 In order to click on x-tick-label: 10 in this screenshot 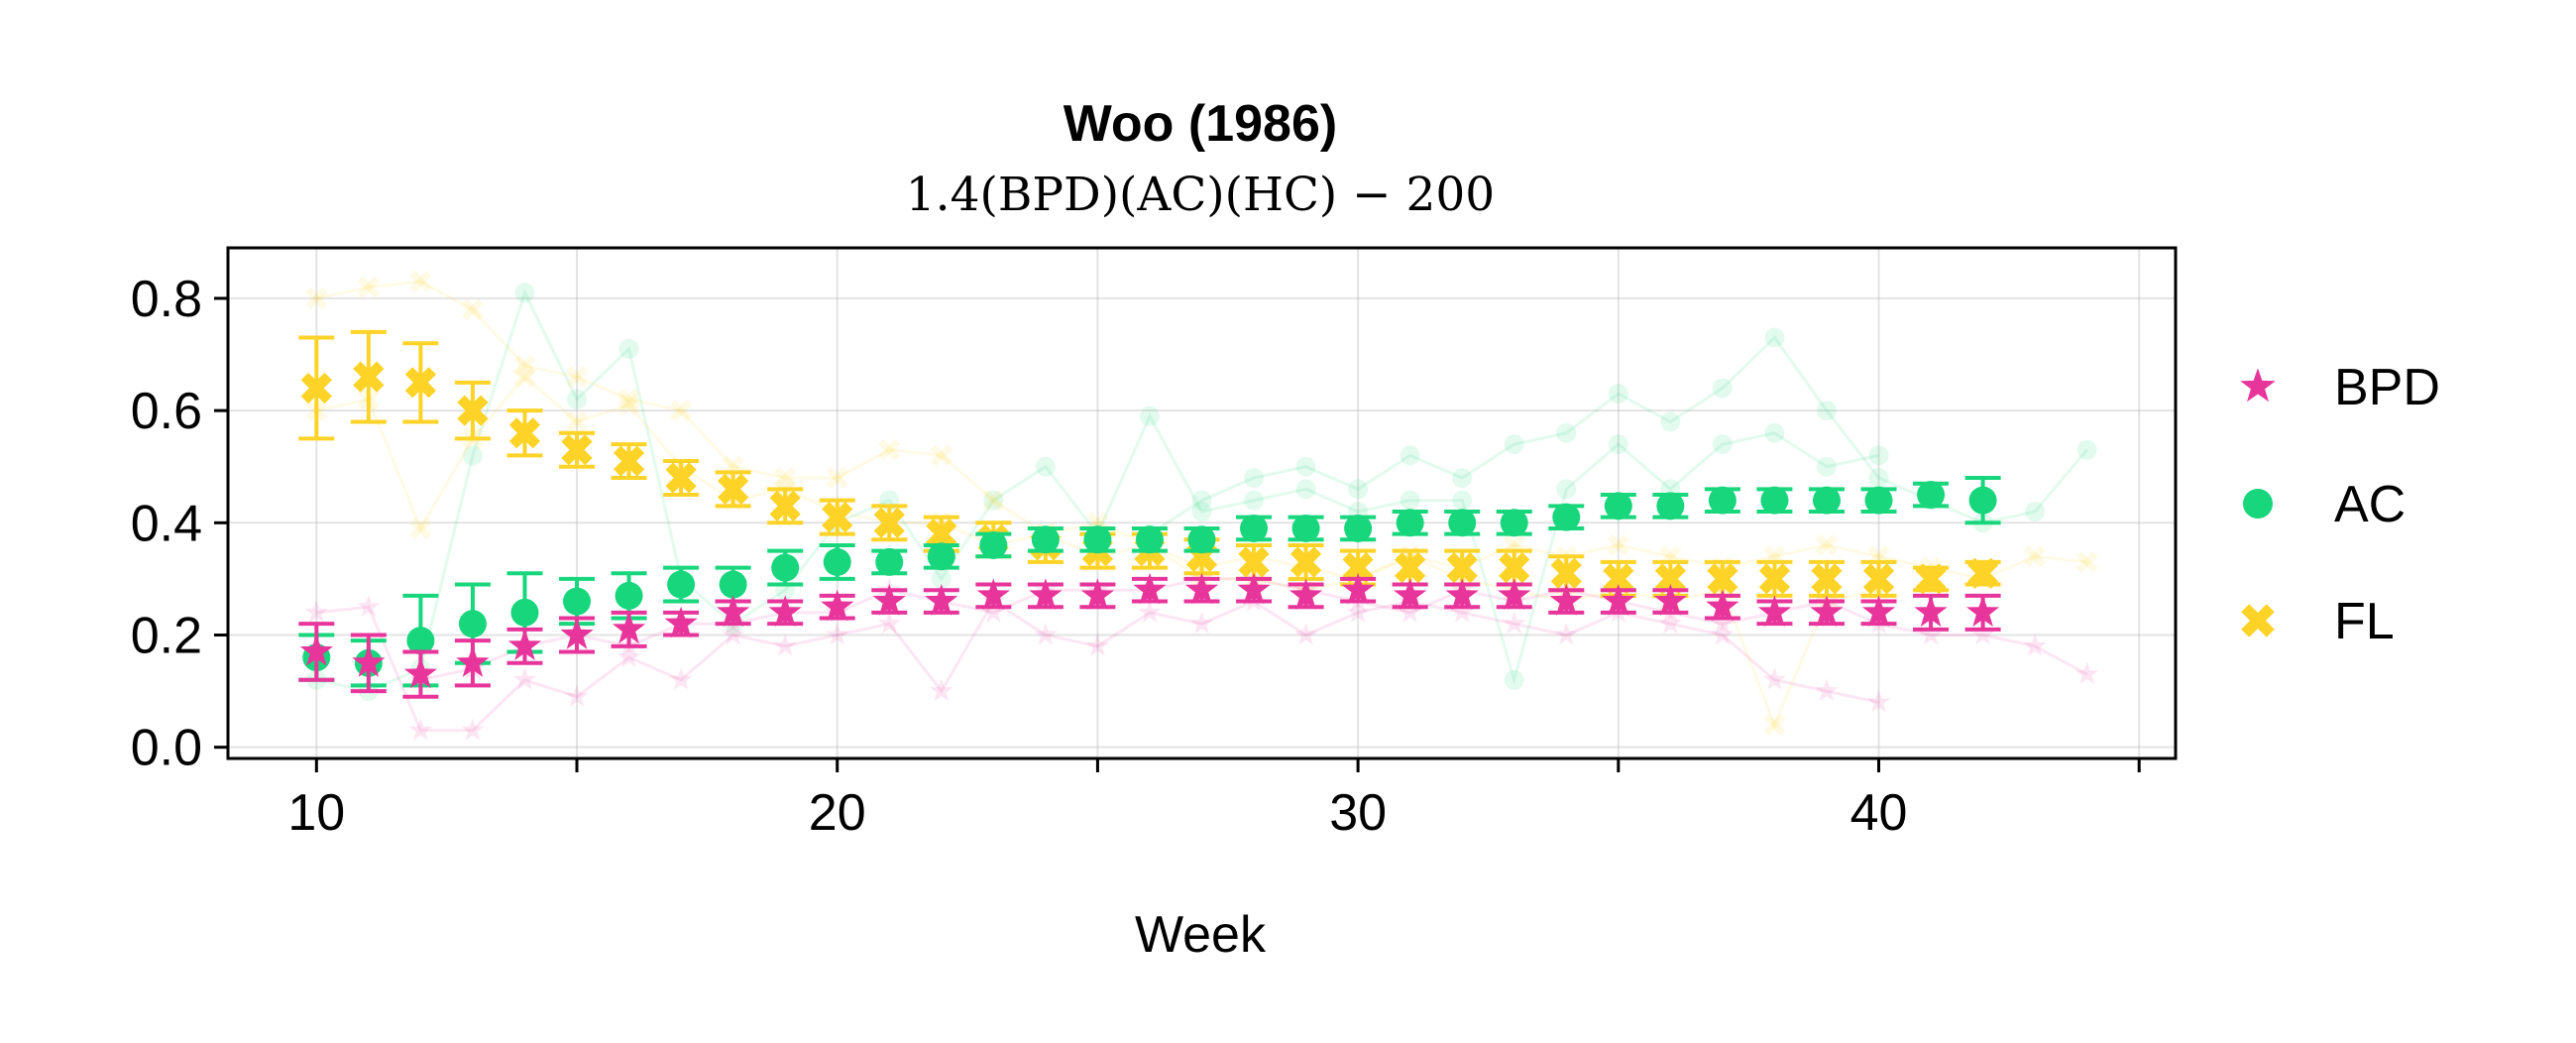, I will do `click(316, 813)`.